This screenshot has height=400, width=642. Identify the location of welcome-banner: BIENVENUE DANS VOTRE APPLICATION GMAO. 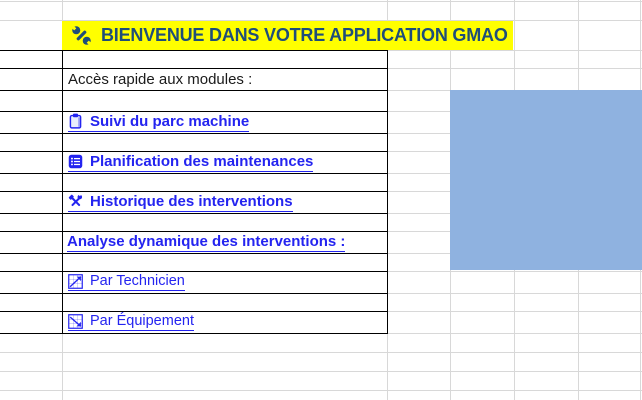
(287, 35).